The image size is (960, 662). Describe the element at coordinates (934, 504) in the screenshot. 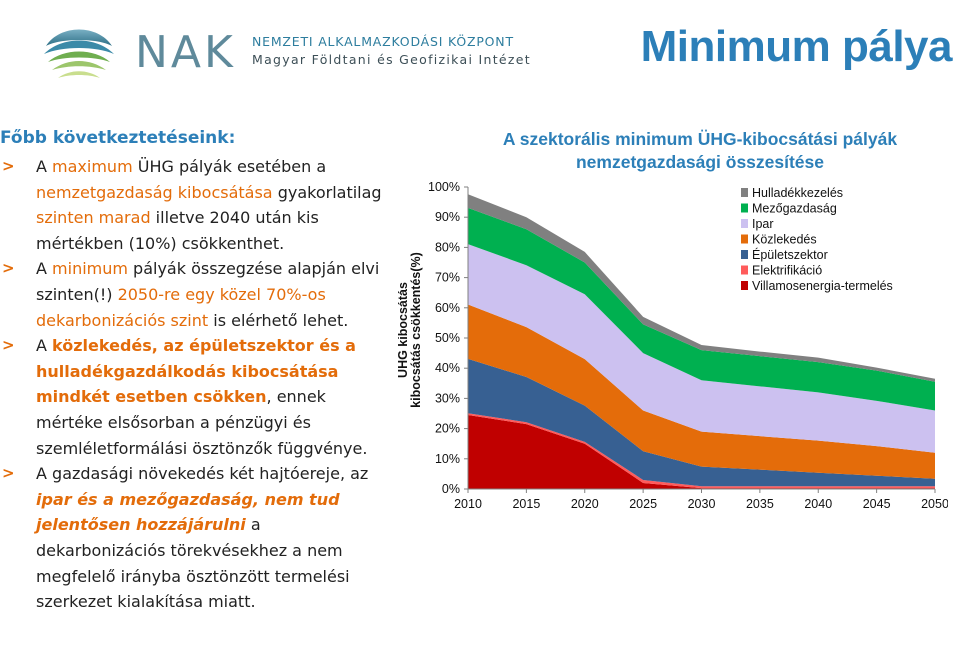

I see `x-tick-label: 2050` at that location.